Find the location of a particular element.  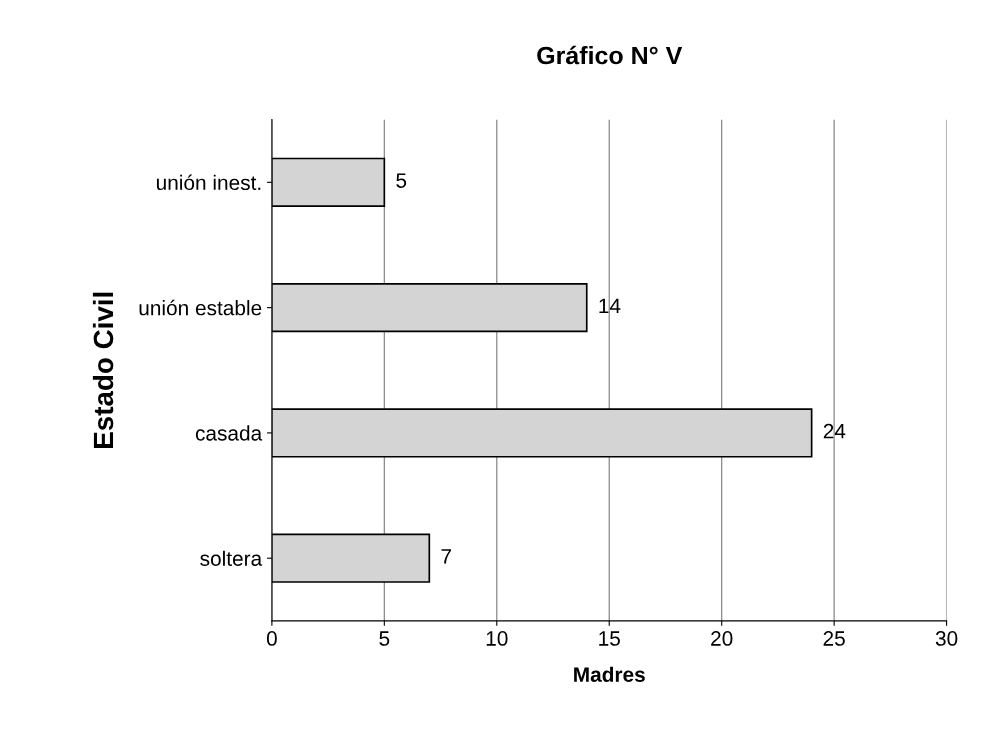

x-tick-label: 0 is located at coordinates (271, 638).